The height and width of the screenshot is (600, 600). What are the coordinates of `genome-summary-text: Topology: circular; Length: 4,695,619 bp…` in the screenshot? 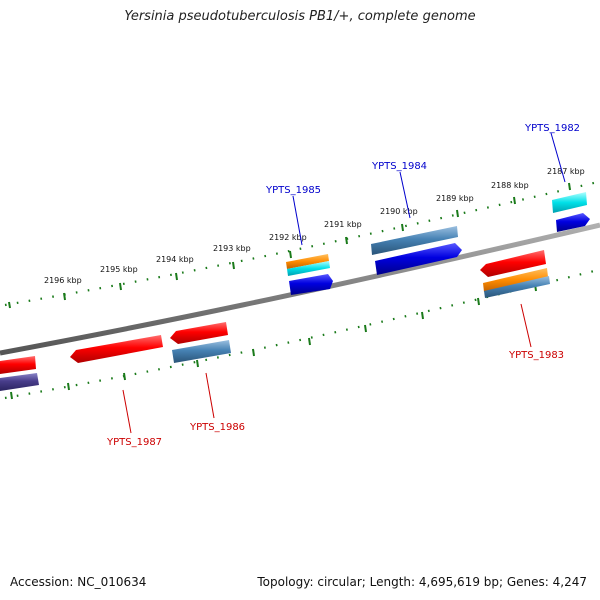 It's located at (422, 582).